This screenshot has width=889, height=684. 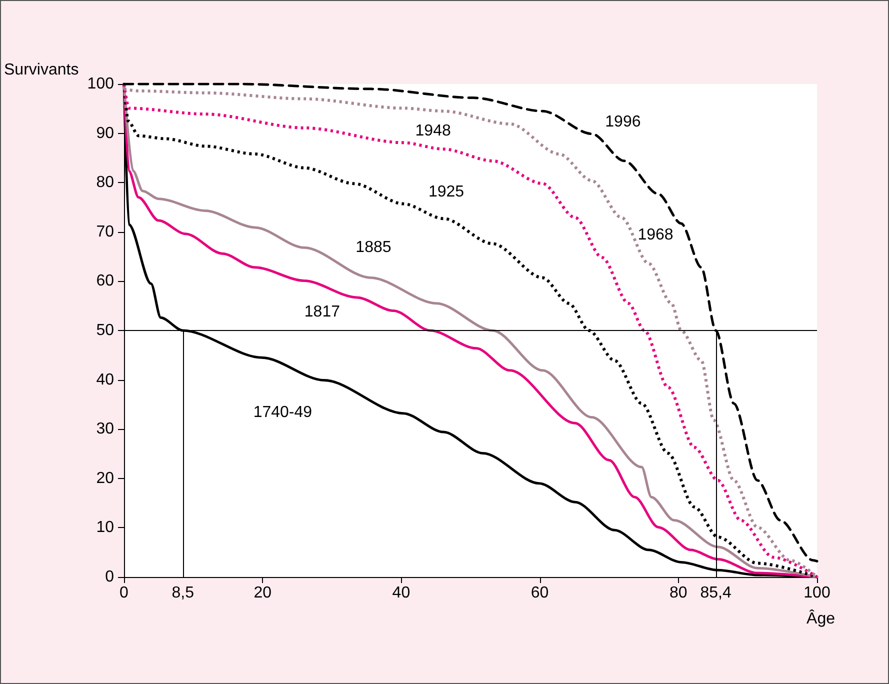 I want to click on x-tick-label: 80, so click(x=679, y=593).